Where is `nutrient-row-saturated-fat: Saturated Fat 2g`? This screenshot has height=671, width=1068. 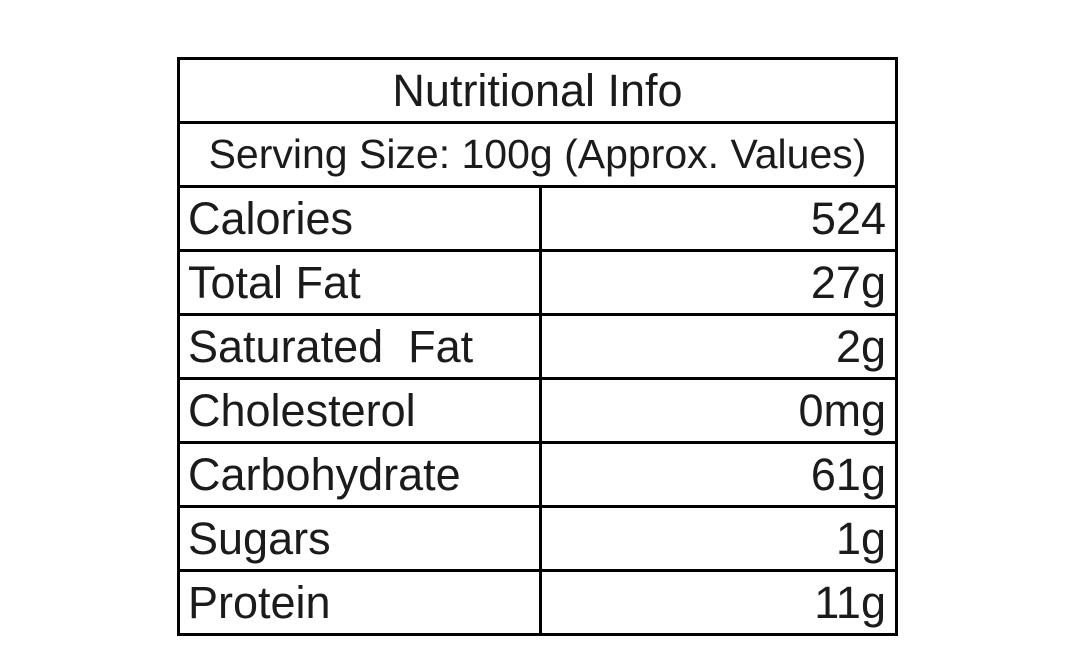 nutrient-row-saturated-fat: Saturated Fat 2g is located at coordinates (538, 346).